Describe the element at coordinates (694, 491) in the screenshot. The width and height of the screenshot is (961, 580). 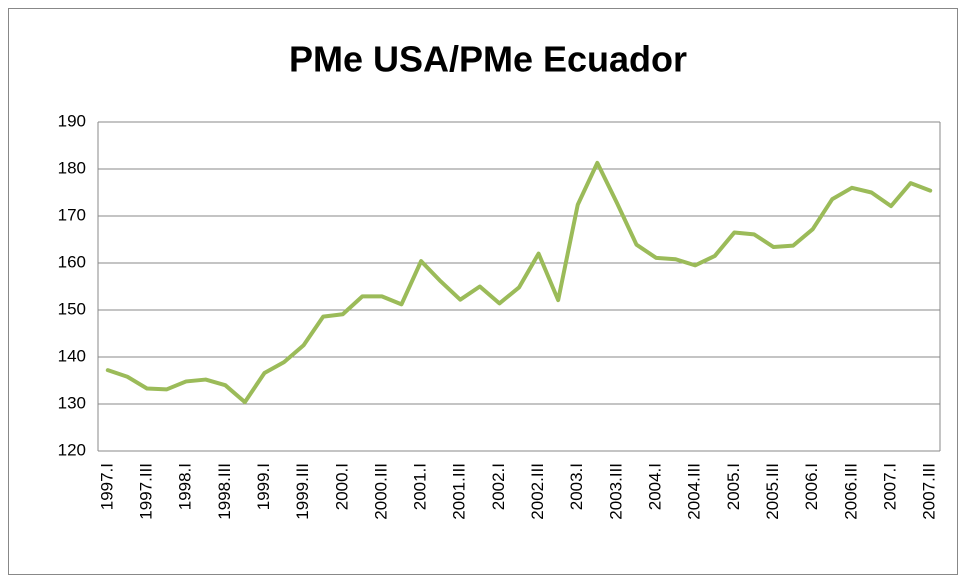
I see `x-tick-label: 2004.III` at that location.